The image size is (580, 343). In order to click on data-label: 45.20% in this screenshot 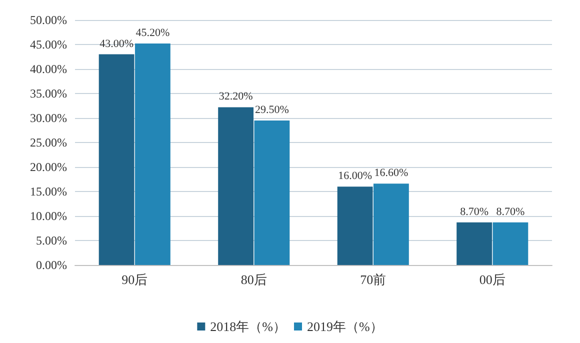, I will do `click(153, 33)`.